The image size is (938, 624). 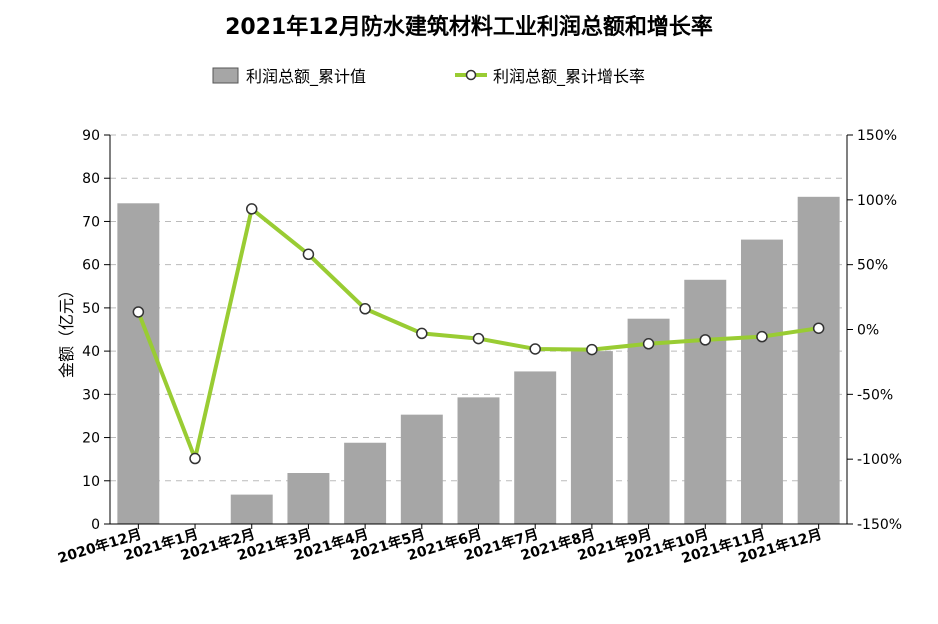 What do you see at coordinates (225, 75) in the screenshot?
I see `legend-swatch-bar` at bounding box center [225, 75].